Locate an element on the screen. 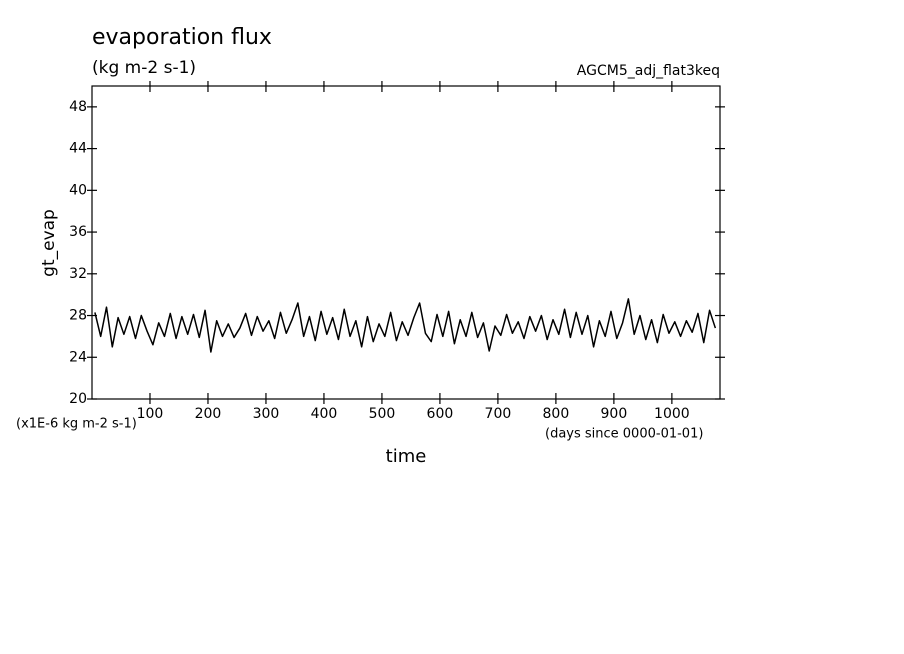 The image size is (904, 654). y-tick-label: 28 is located at coordinates (78, 316).